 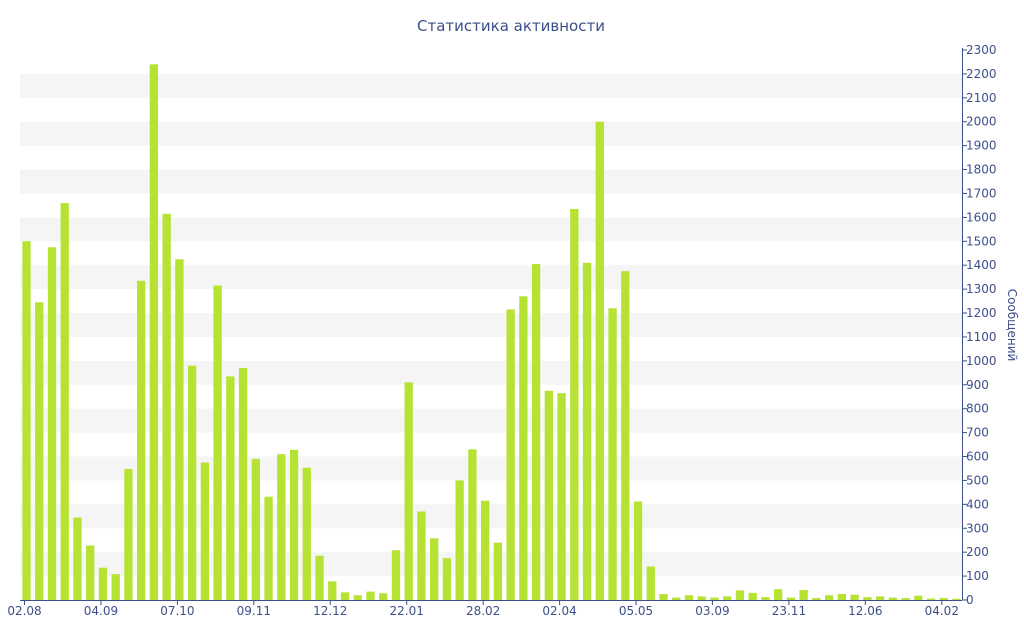 What do you see at coordinates (330, 611) in the screenshot?
I see `x-tick-label: 12.12` at bounding box center [330, 611].